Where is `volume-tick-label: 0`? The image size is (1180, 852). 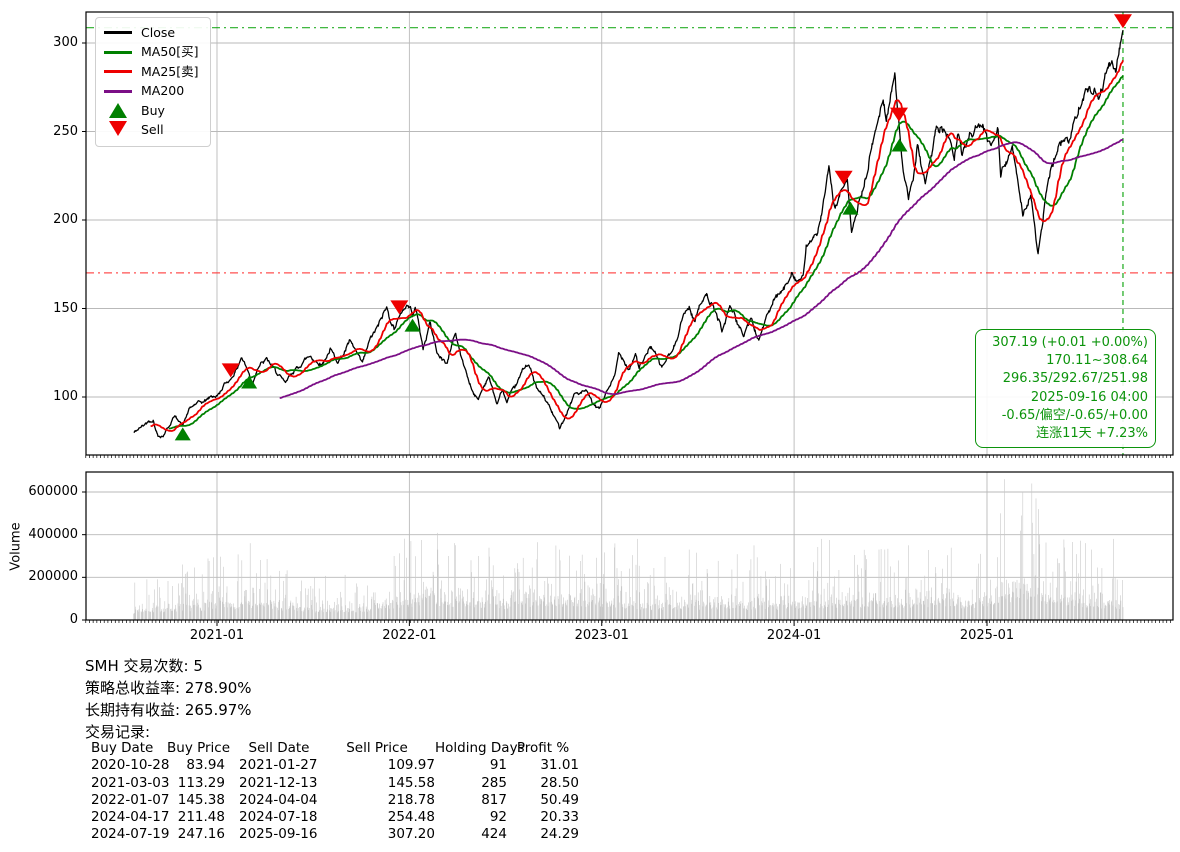
volume-tick-label: 0 is located at coordinates (73, 619).